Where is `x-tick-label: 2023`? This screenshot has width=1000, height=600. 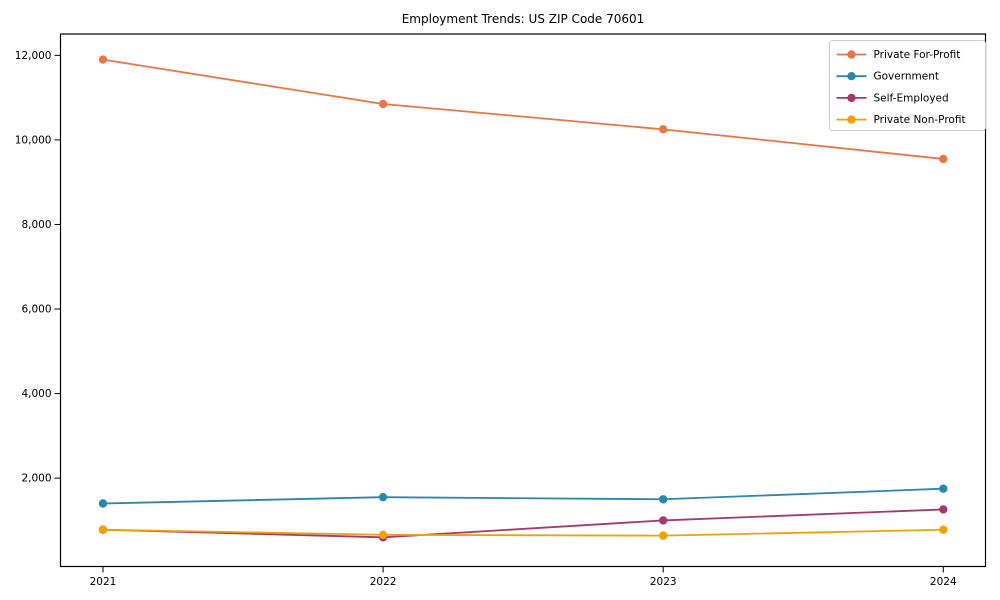 x-tick-label: 2023 is located at coordinates (663, 582).